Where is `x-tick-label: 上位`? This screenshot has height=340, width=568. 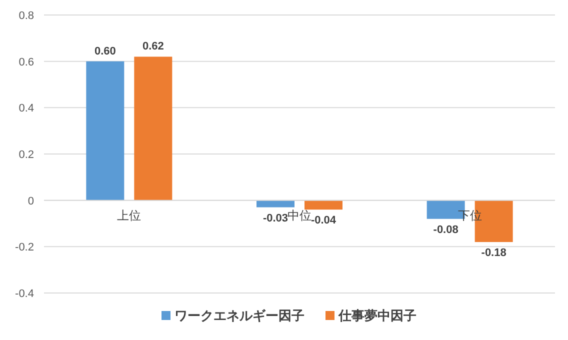 x-tick-label: 上位 is located at coordinates (129, 215).